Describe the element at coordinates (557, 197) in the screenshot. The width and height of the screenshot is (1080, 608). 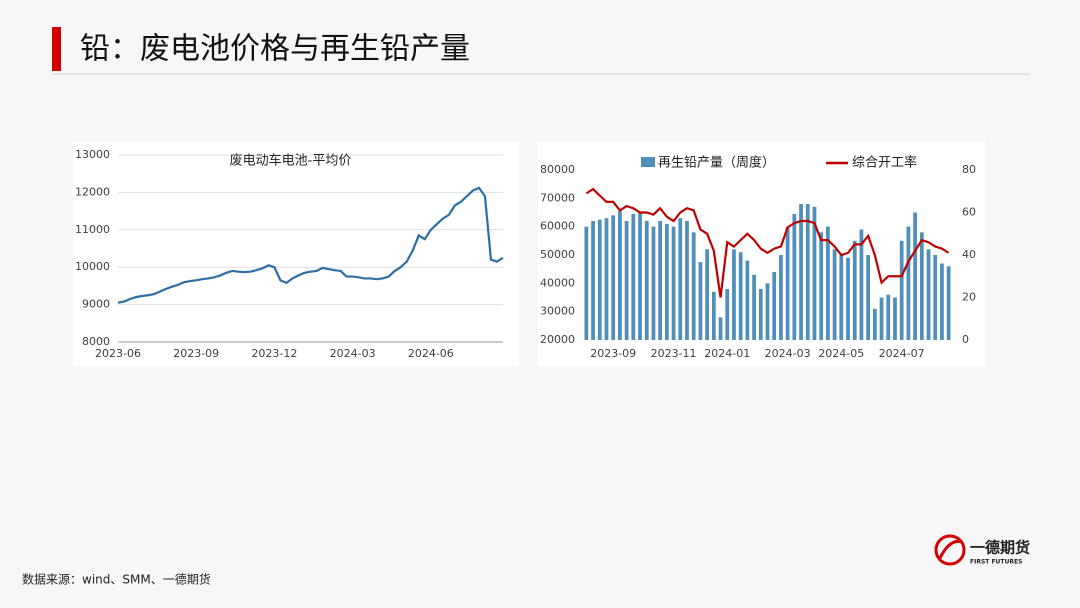
I see `y-tick-label: 70000` at that location.